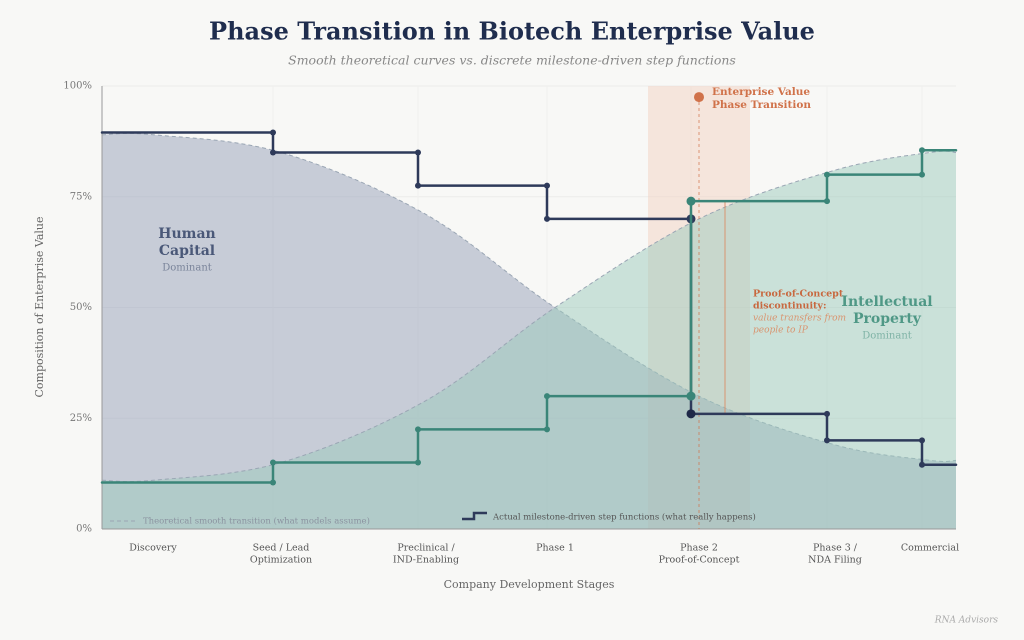  I want to click on series-label: Property, so click(887, 319).